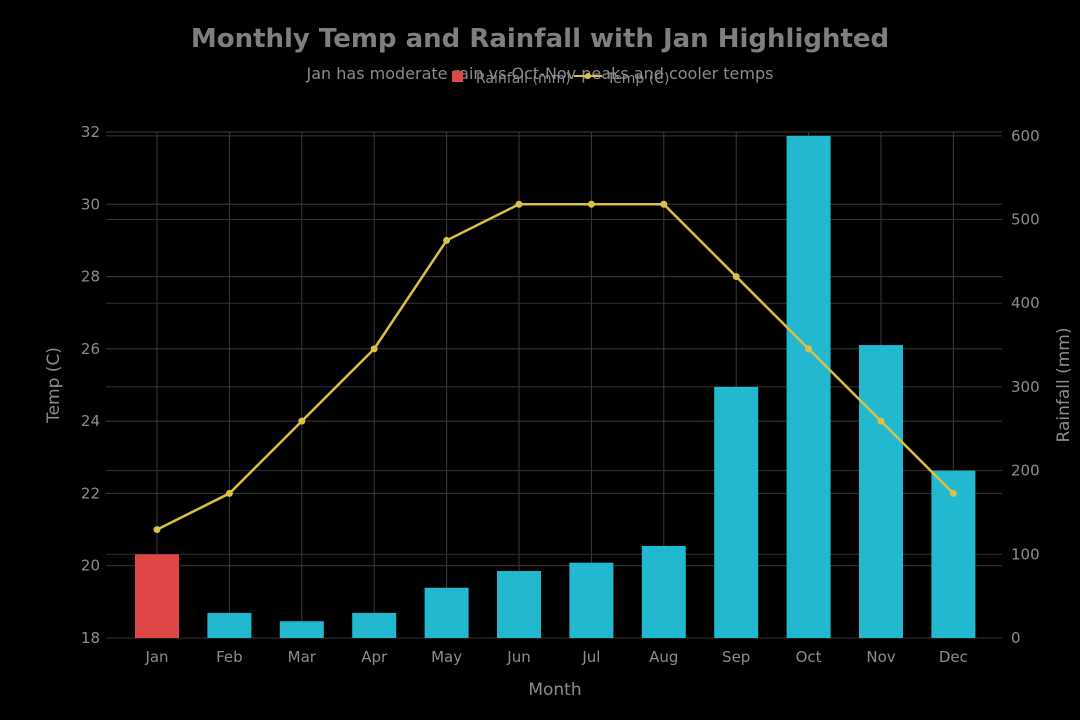  What do you see at coordinates (881, 491) in the screenshot?
I see `rainfall-bar-nov` at bounding box center [881, 491].